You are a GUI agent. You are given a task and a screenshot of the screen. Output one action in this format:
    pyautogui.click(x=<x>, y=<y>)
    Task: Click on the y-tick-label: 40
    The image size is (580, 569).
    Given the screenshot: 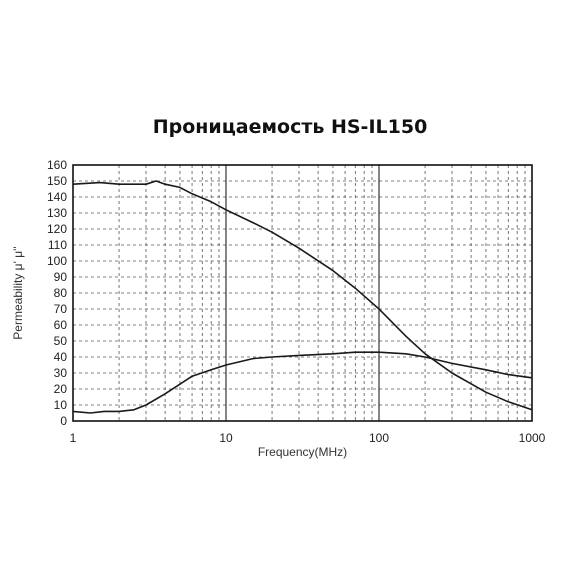 What is the action you would take?
    pyautogui.click(x=61, y=357)
    